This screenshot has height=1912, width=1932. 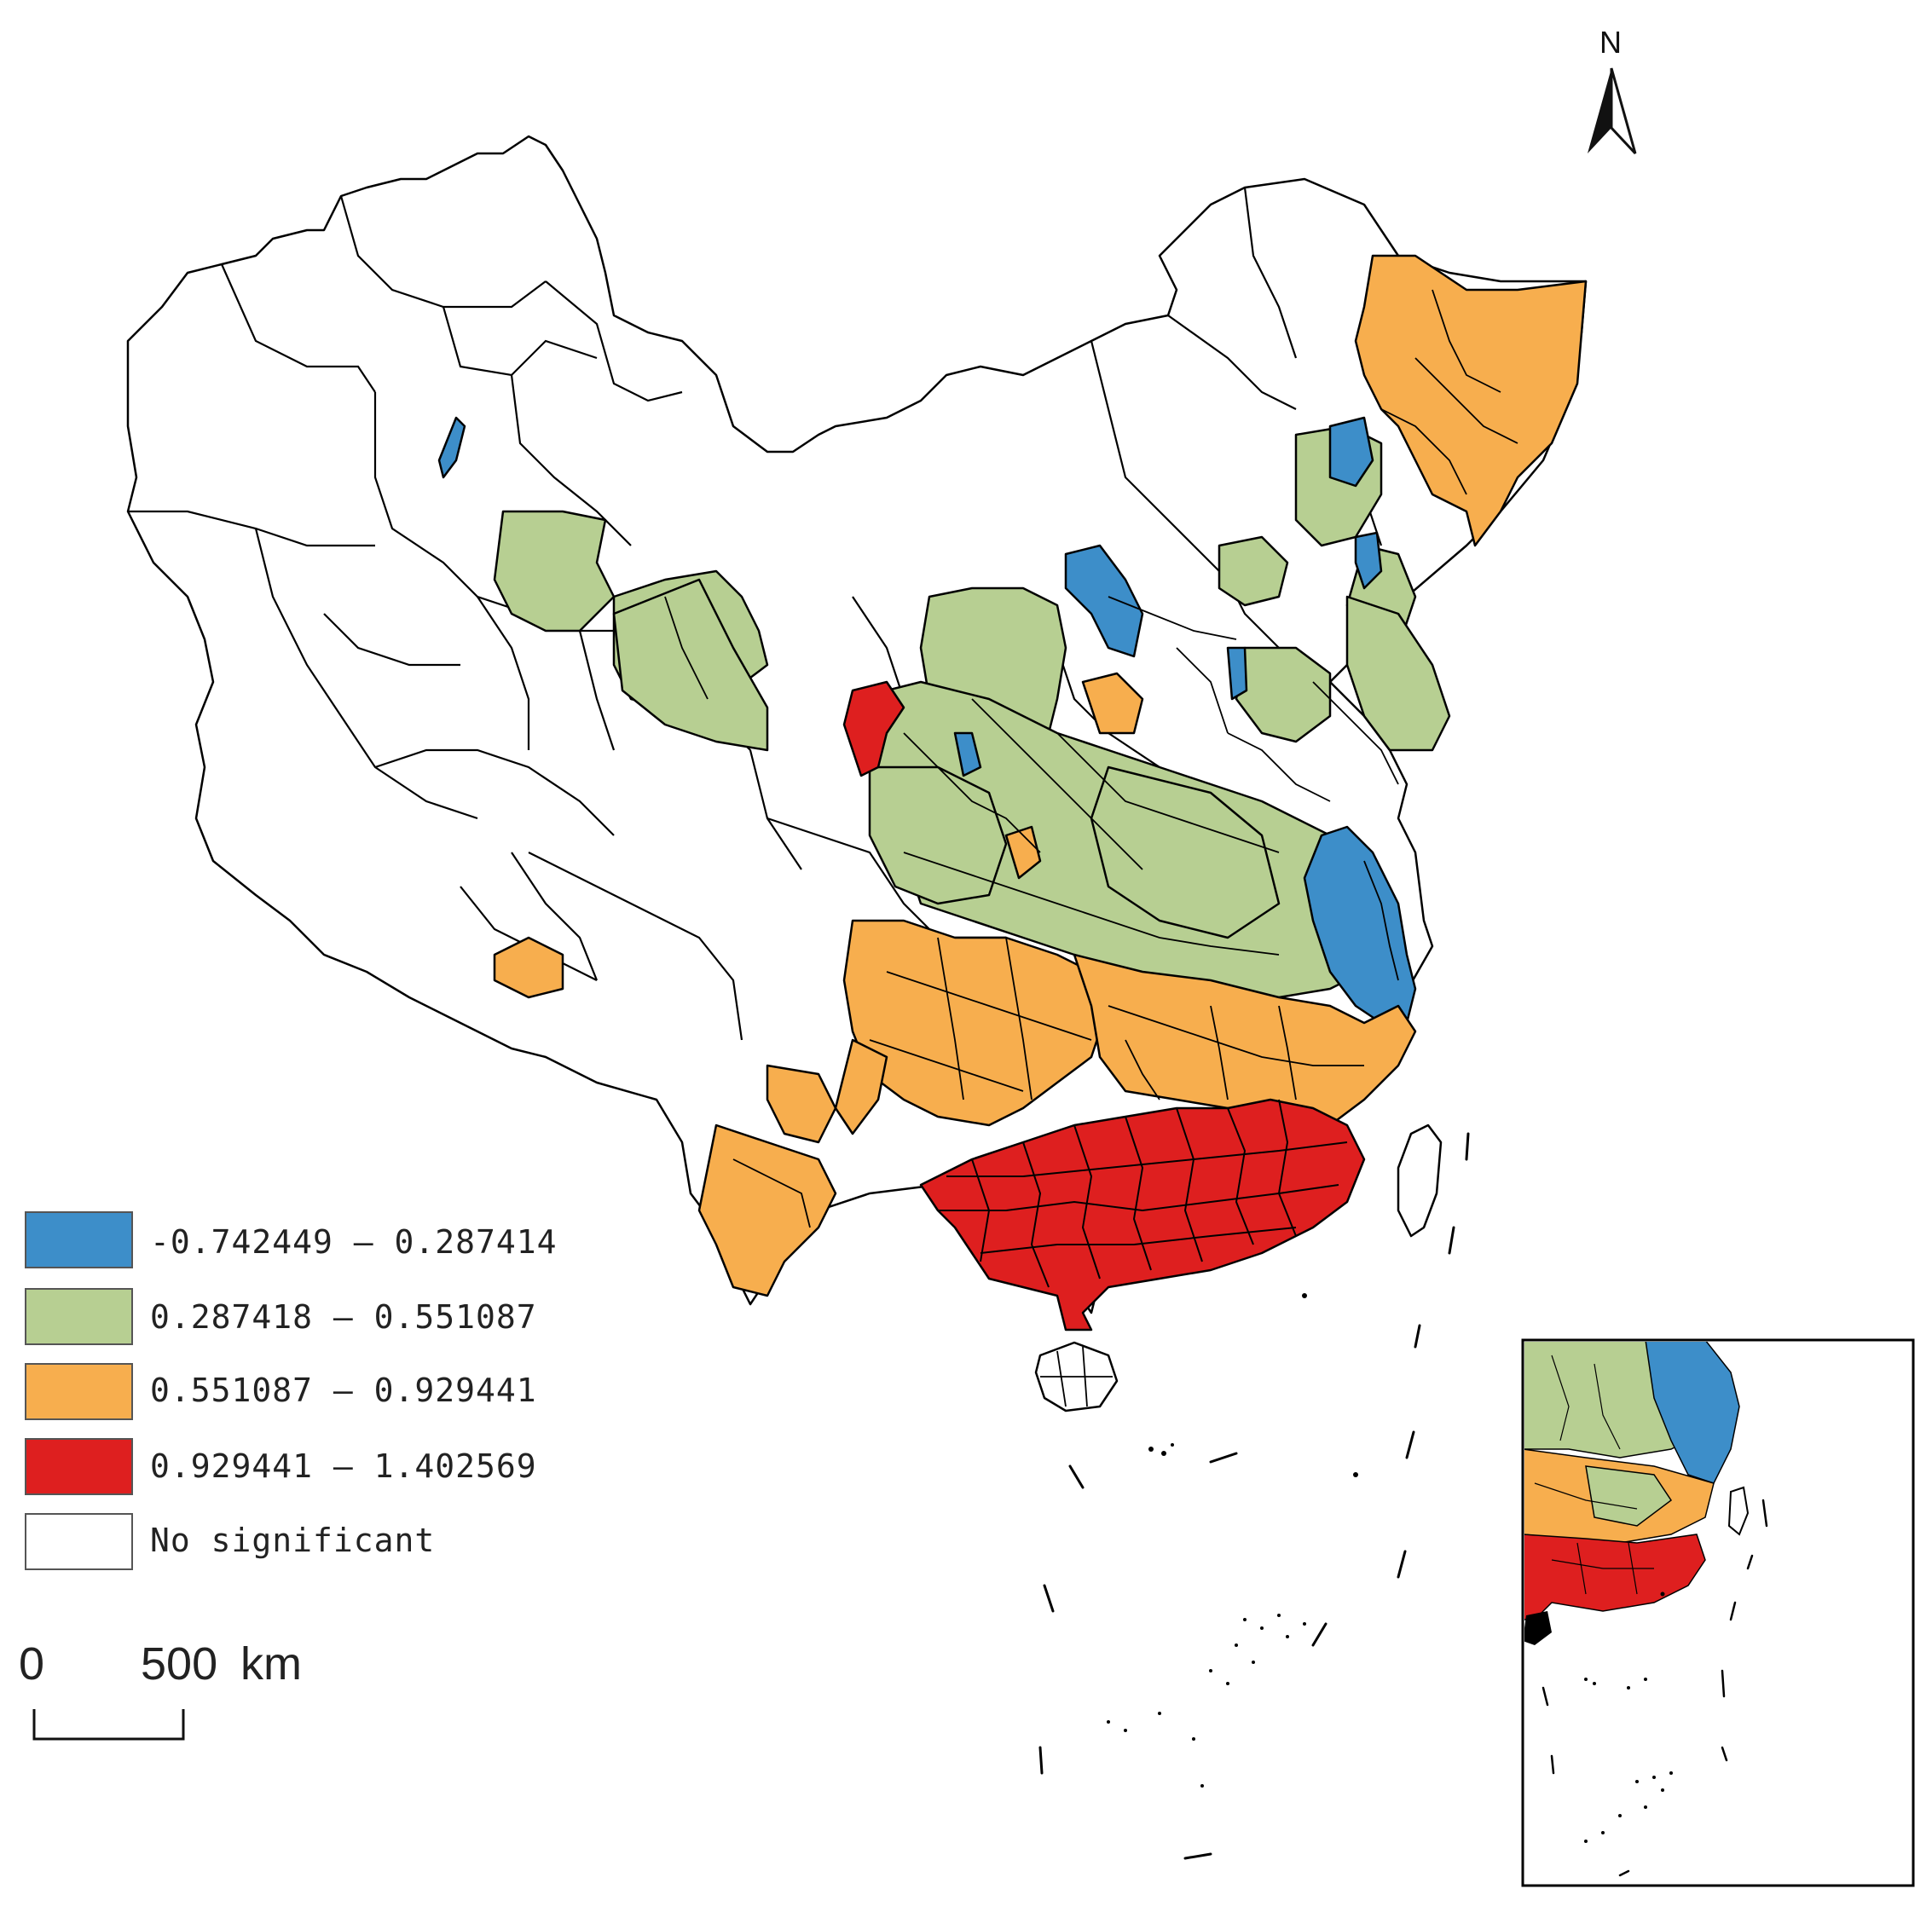 I want to click on red-regions, so click(x=1104, y=1005).